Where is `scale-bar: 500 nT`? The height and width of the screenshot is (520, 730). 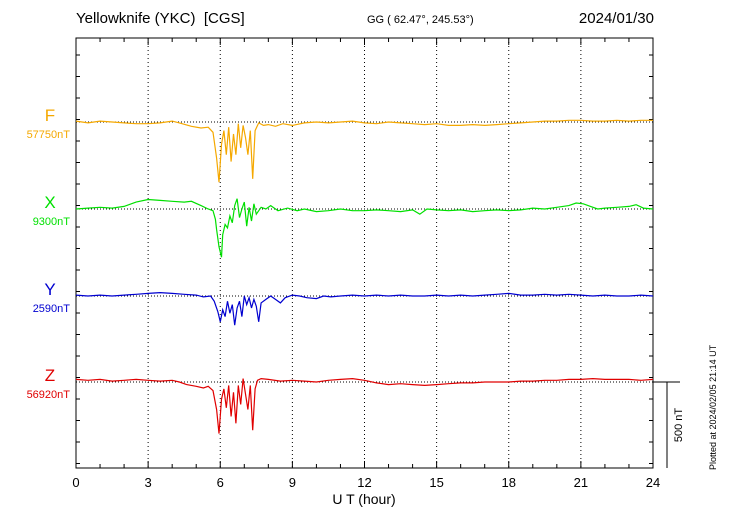 scale-bar: 500 nT is located at coordinates (669, 424).